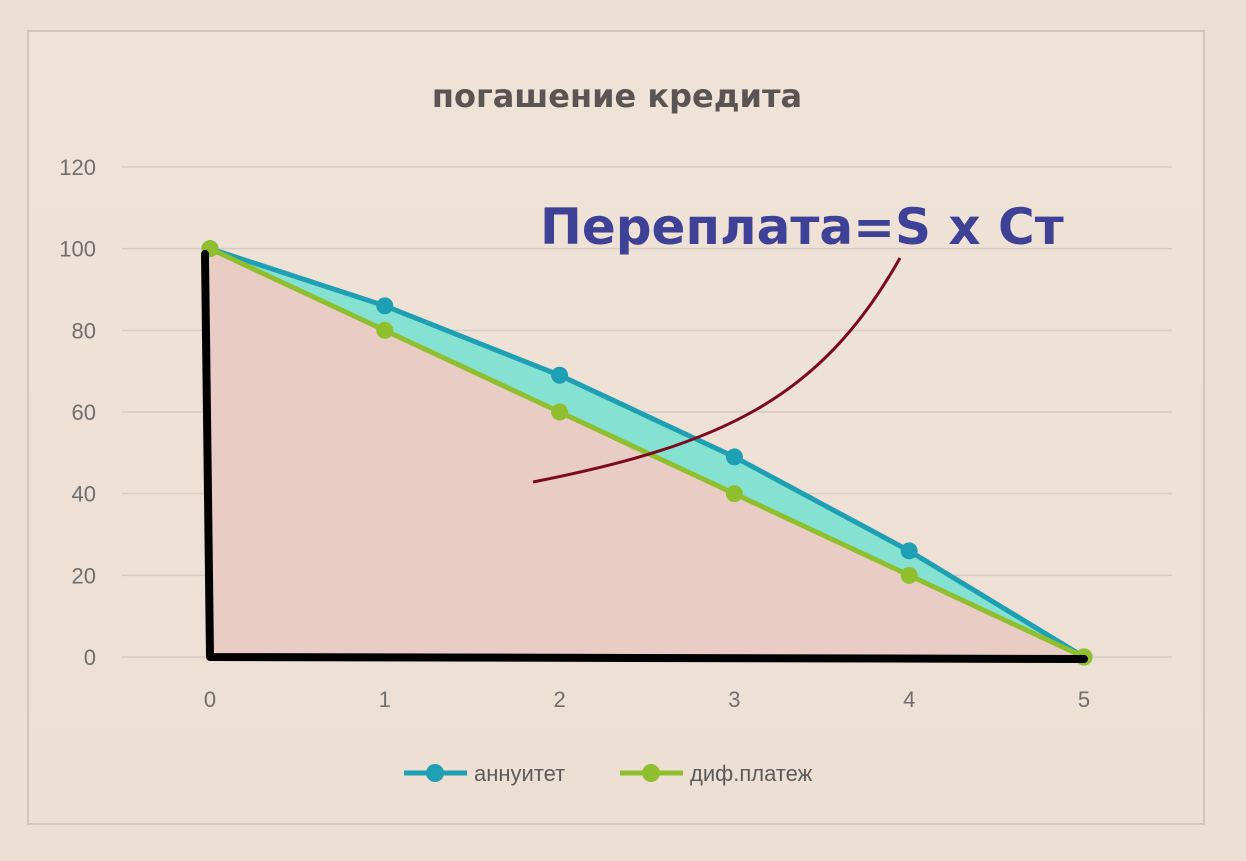  What do you see at coordinates (77, 167) in the screenshot?
I see `y-tick-label: 120` at bounding box center [77, 167].